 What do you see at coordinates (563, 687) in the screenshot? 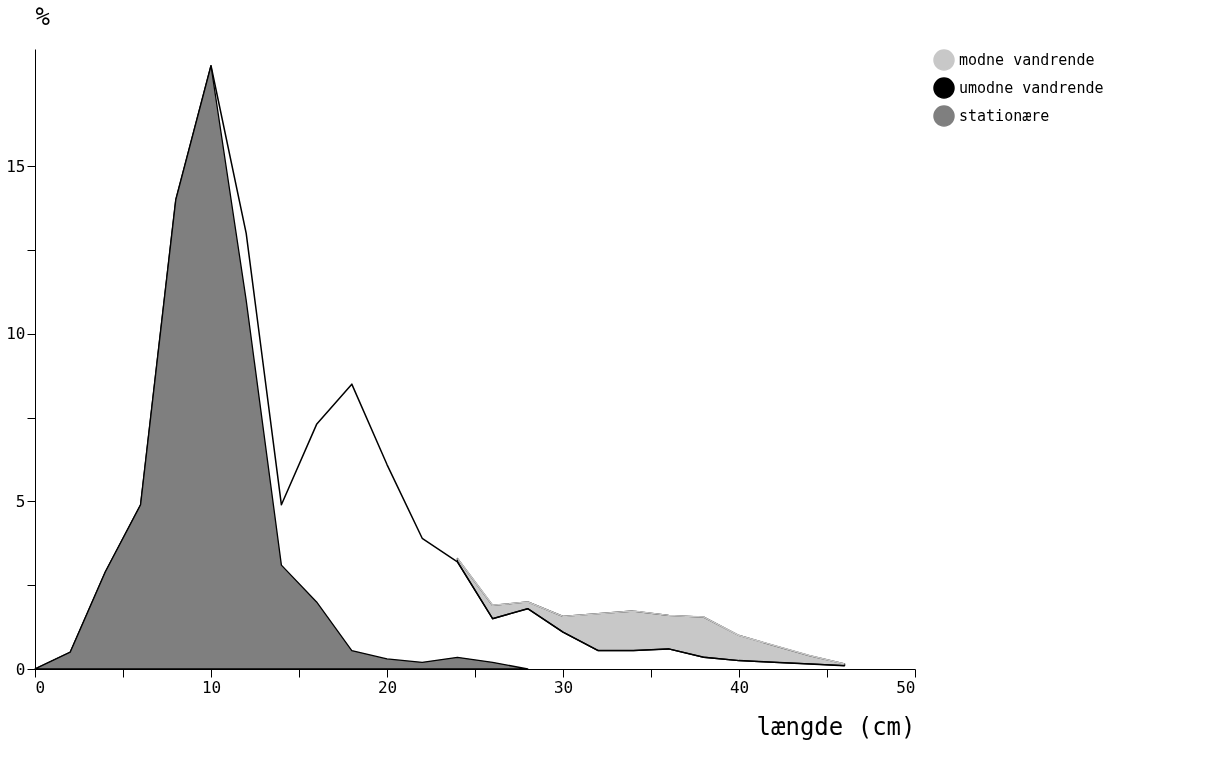
I see `x-tick-label: 30` at bounding box center [563, 687].